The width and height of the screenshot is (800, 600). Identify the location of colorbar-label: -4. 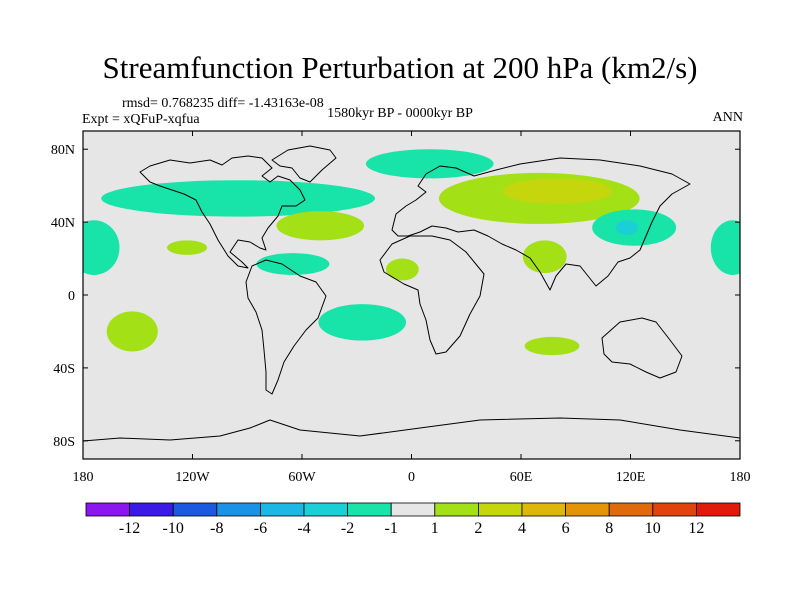
(303, 528).